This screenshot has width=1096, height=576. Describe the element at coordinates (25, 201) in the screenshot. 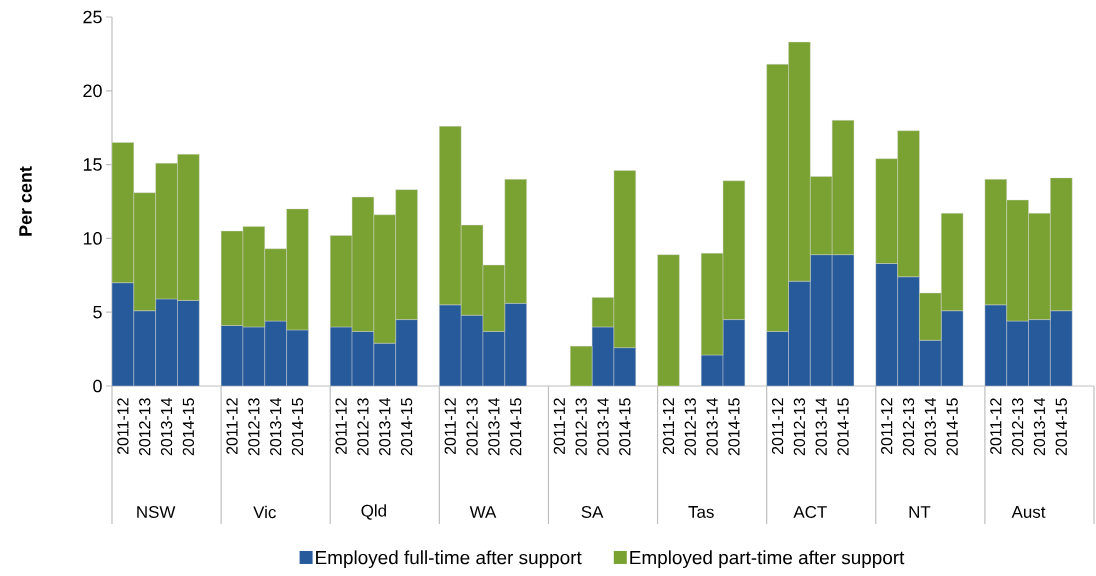

I see `y-axis-title: Per cent` at that location.